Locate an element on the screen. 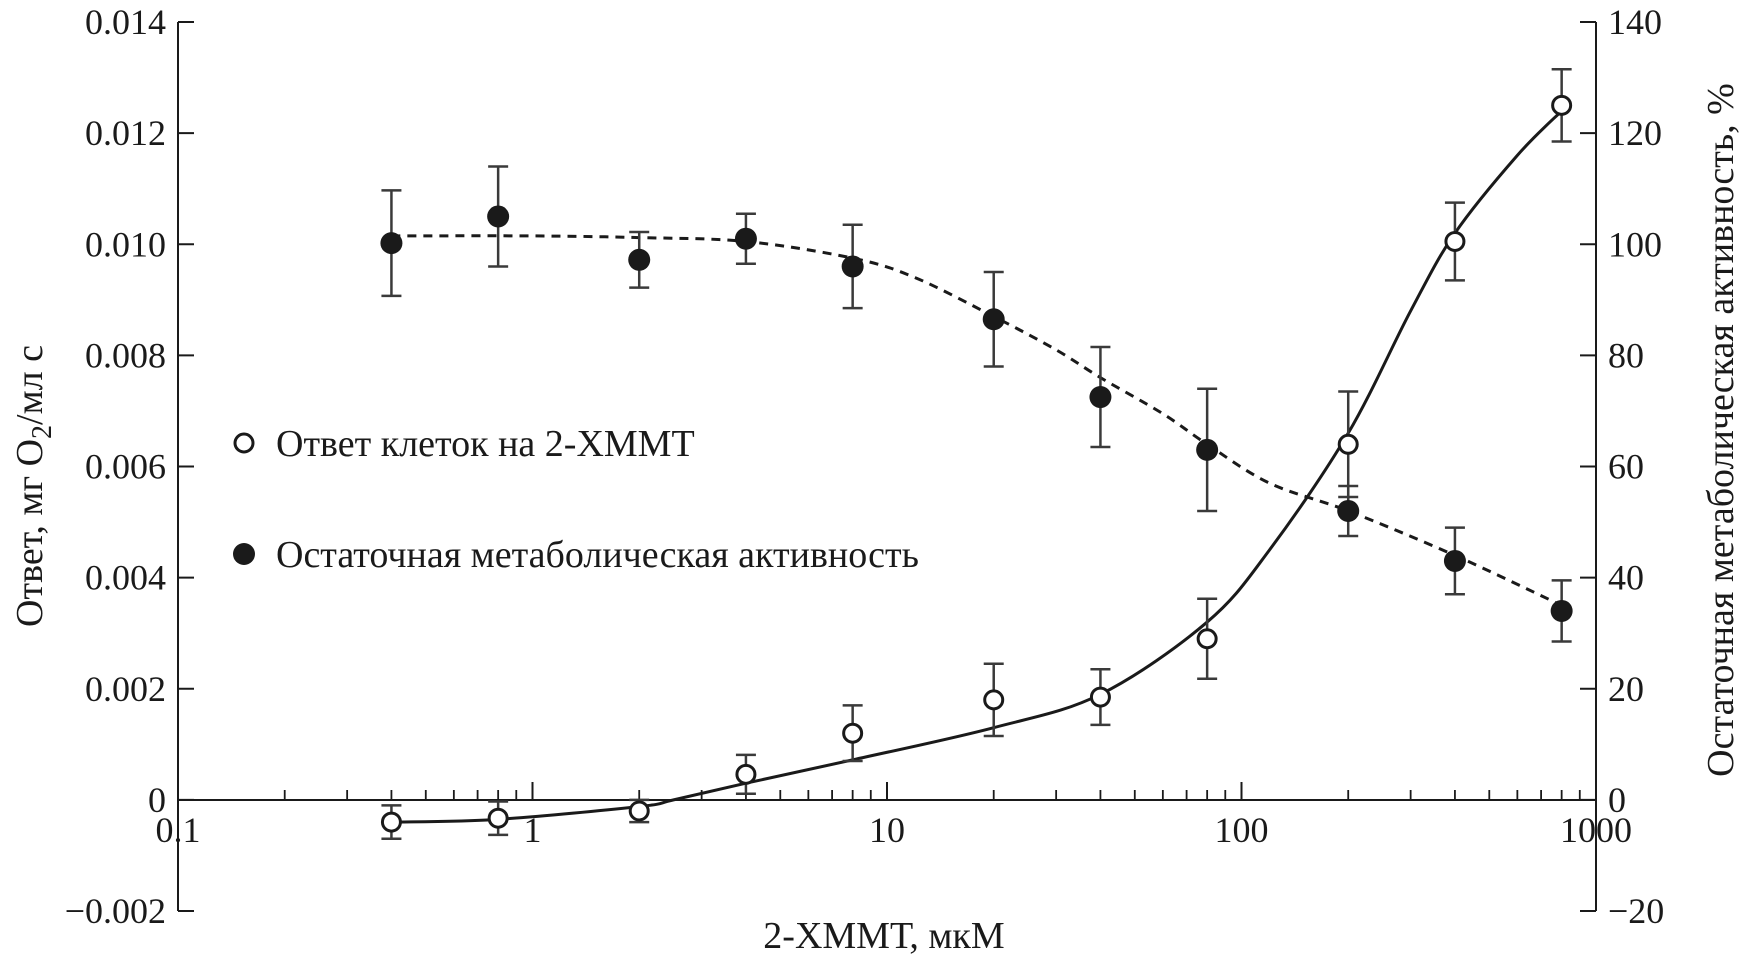  legend-open-circle-marker is located at coordinates (244, 443).